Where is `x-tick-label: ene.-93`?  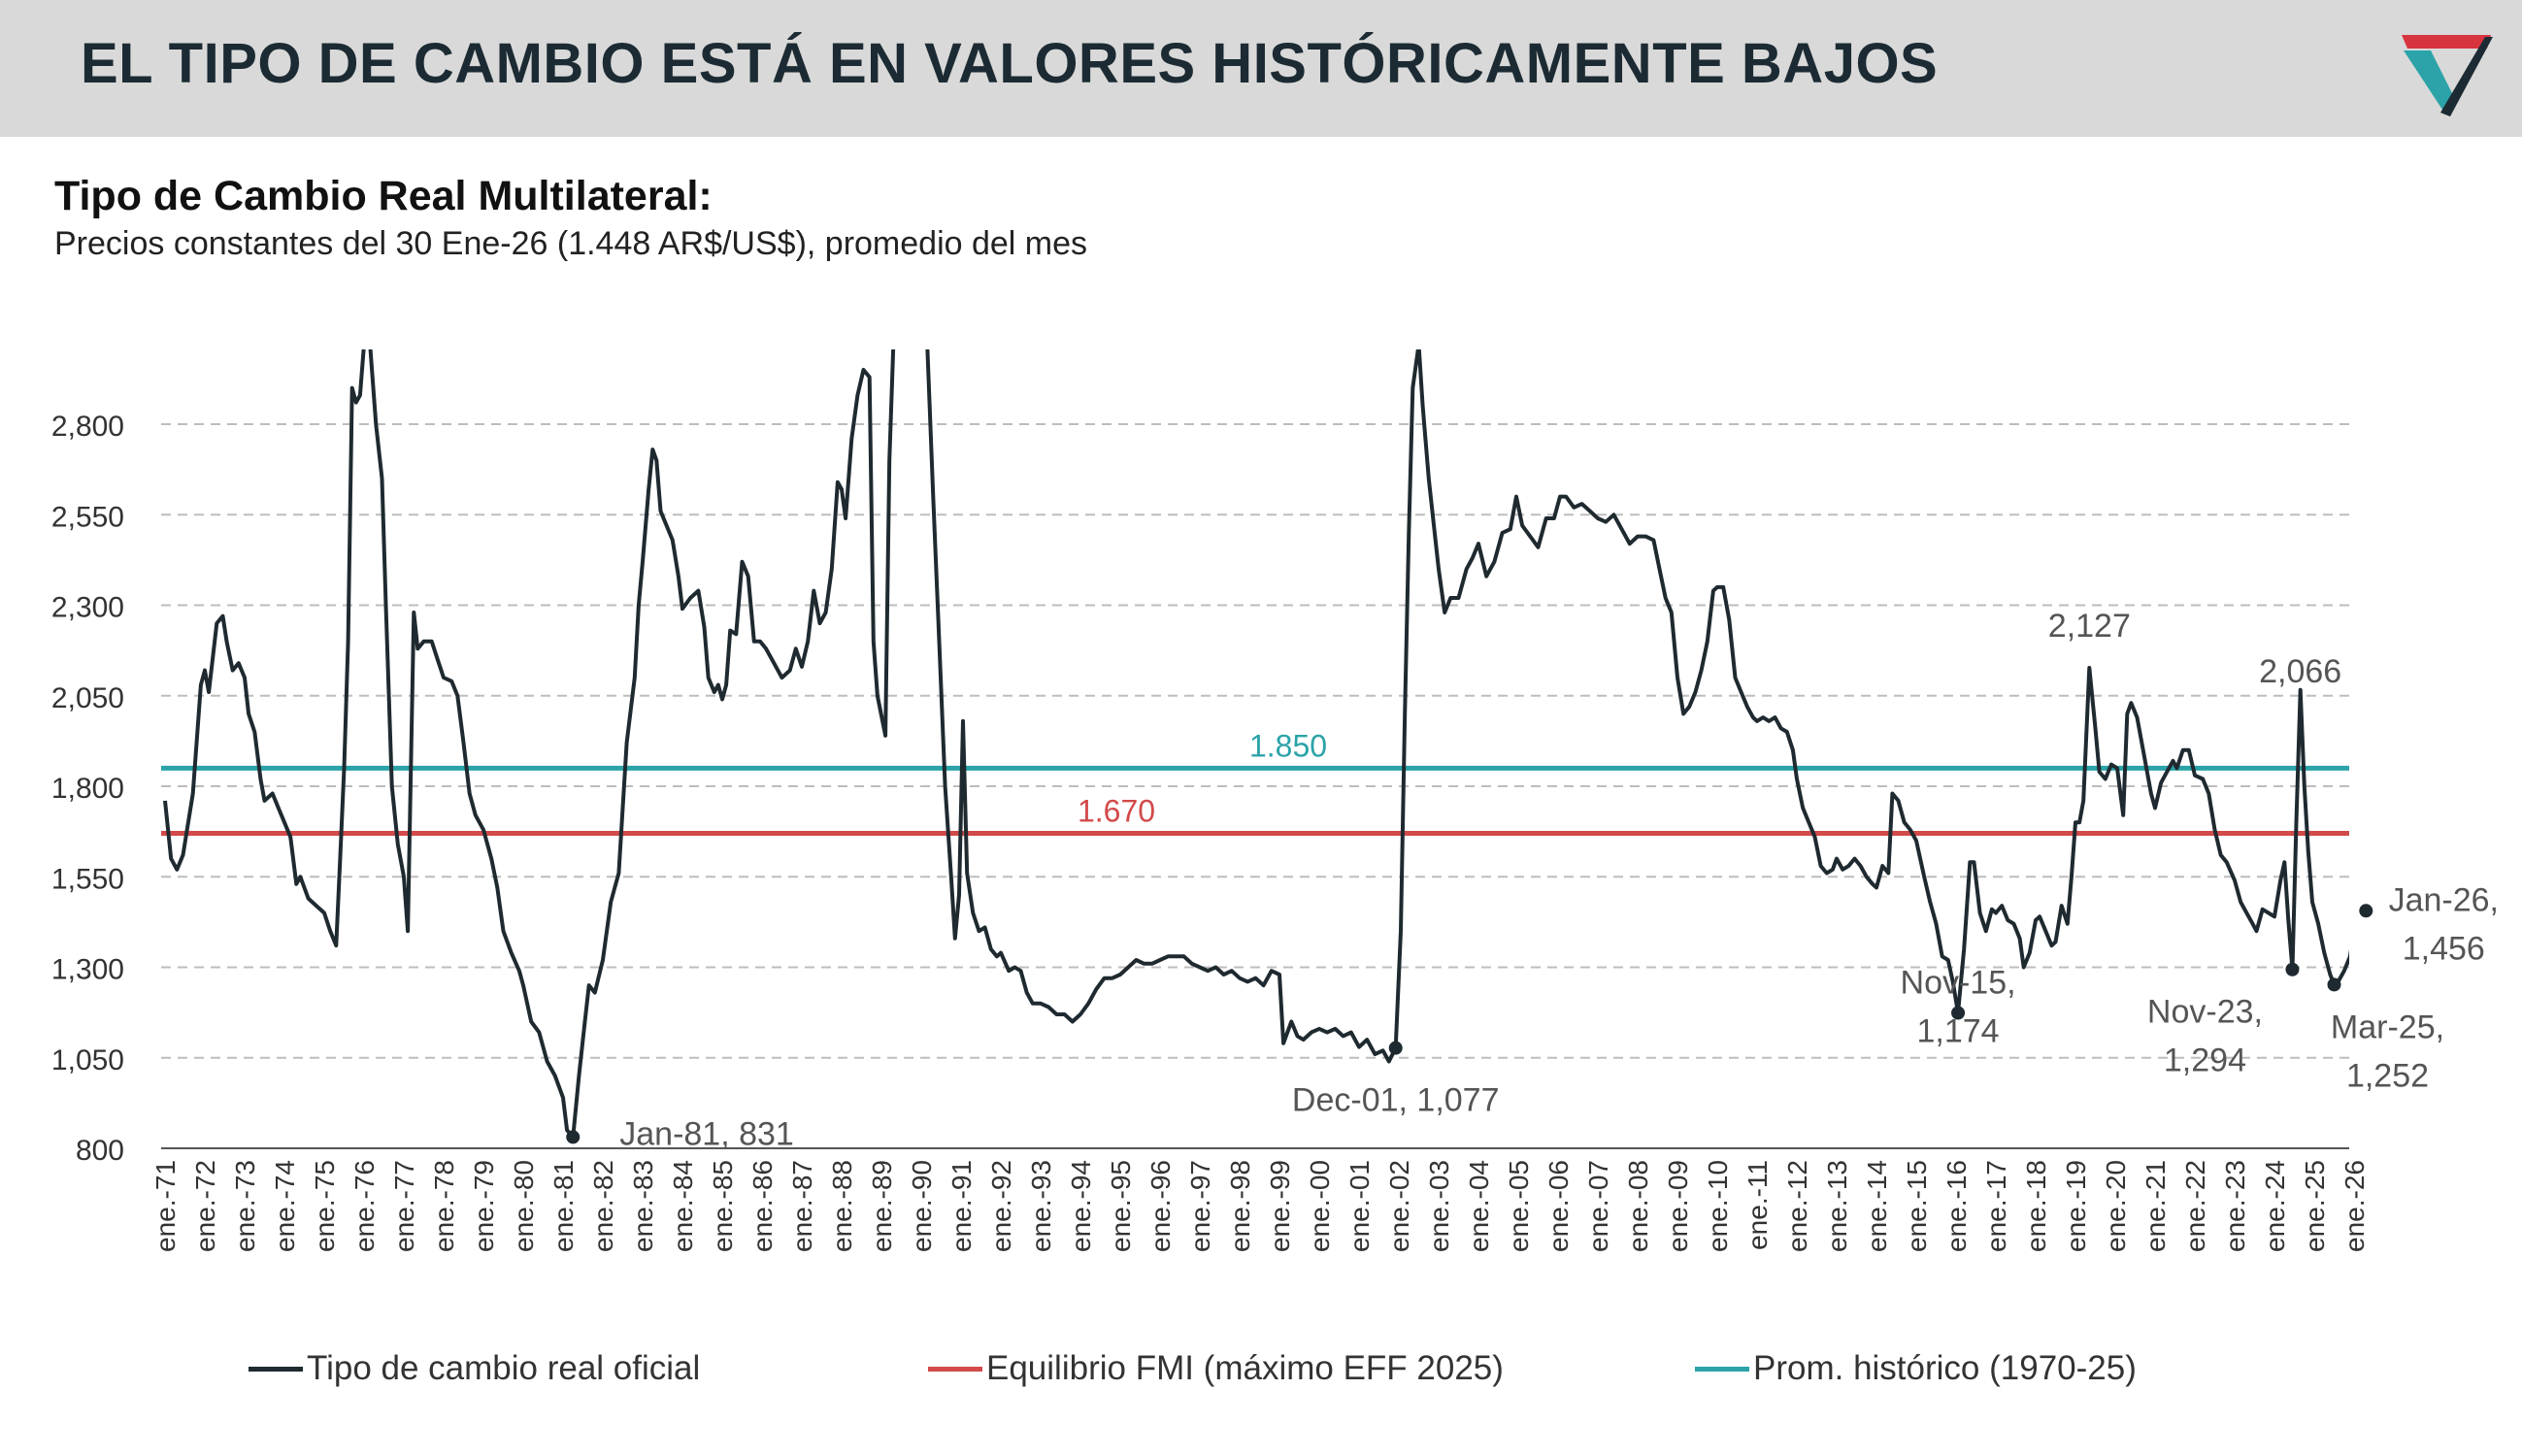
x-tick-label: ene.-93 is located at coordinates (1041, 1206).